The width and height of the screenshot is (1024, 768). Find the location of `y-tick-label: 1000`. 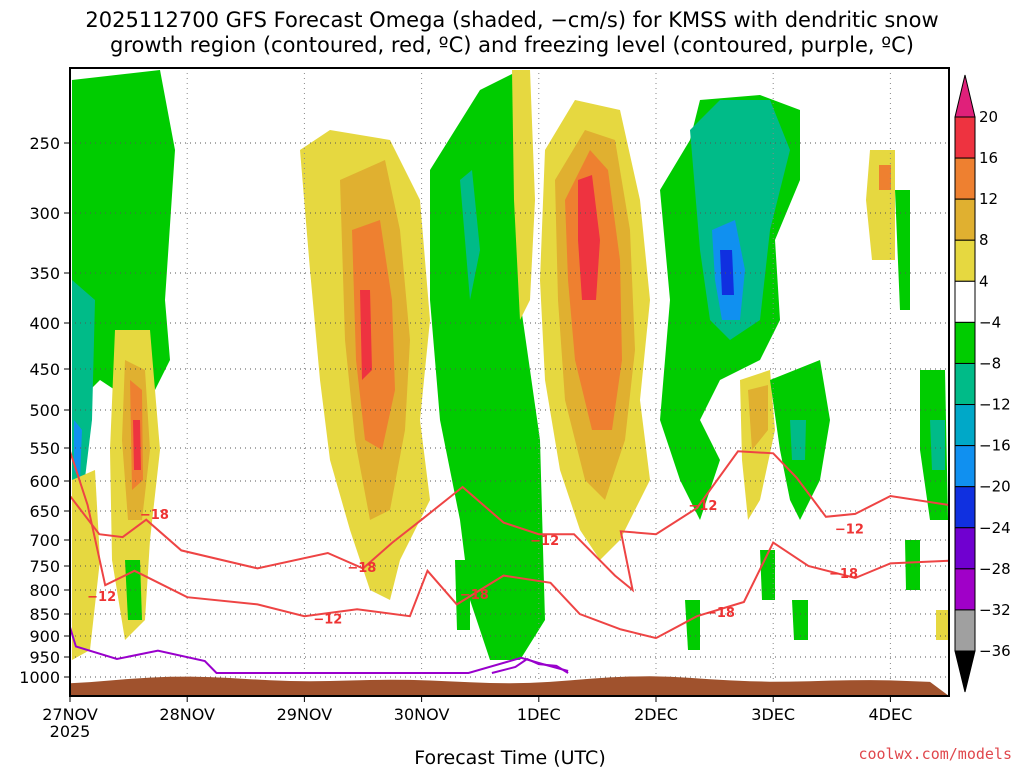

y-tick-label: 1000 is located at coordinates (39, 677).